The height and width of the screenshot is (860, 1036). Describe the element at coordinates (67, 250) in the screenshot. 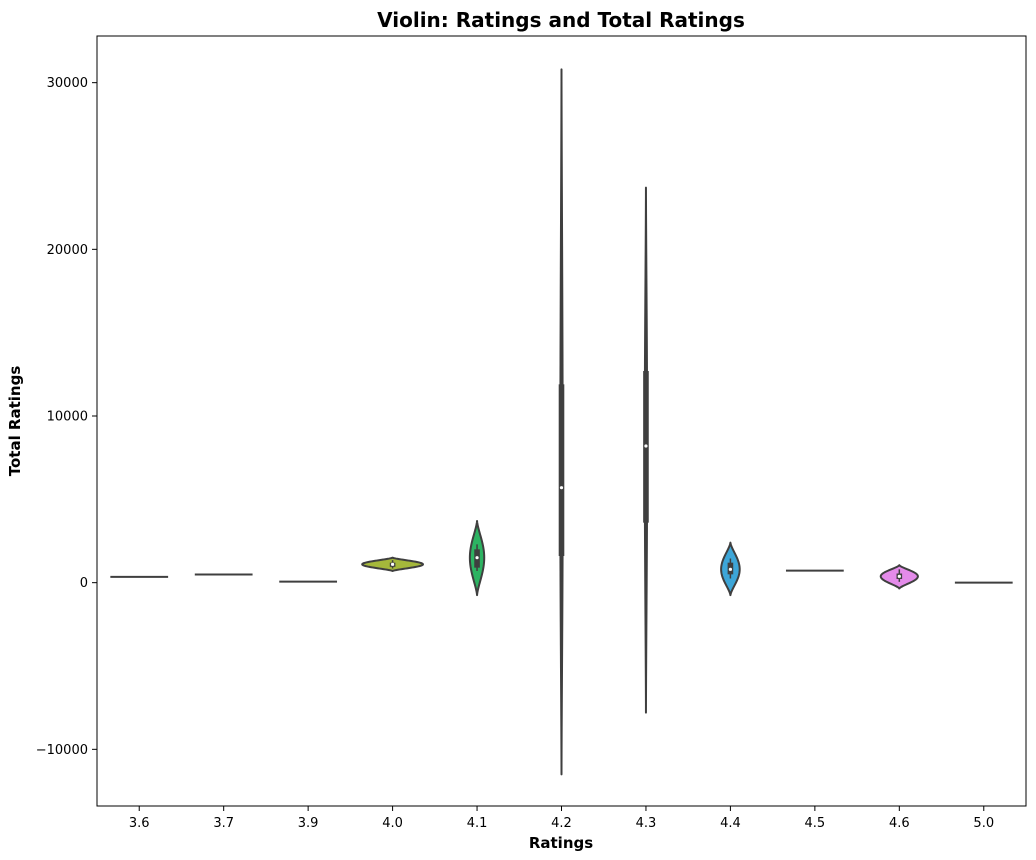

I see `y-tick-label: 20000` at that location.